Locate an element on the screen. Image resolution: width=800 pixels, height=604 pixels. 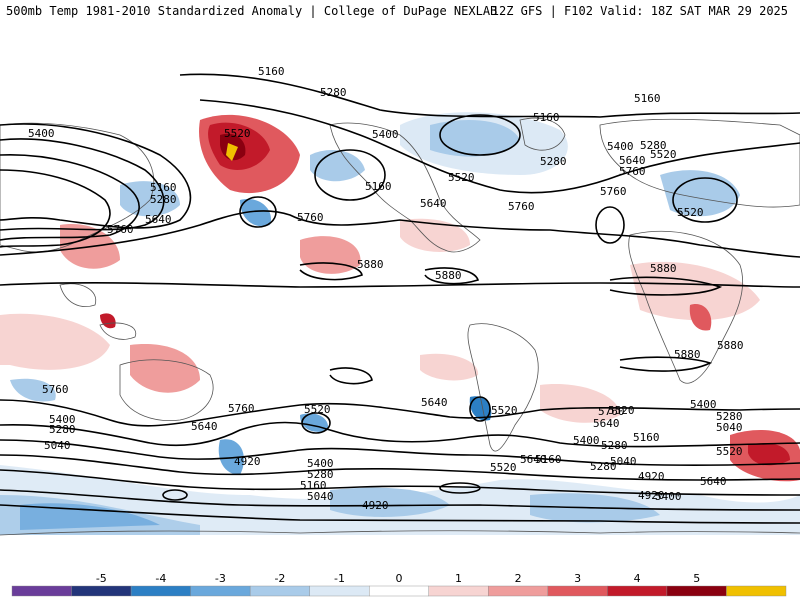
colorbar-tick-label: 2 is located at coordinates (518, 578).